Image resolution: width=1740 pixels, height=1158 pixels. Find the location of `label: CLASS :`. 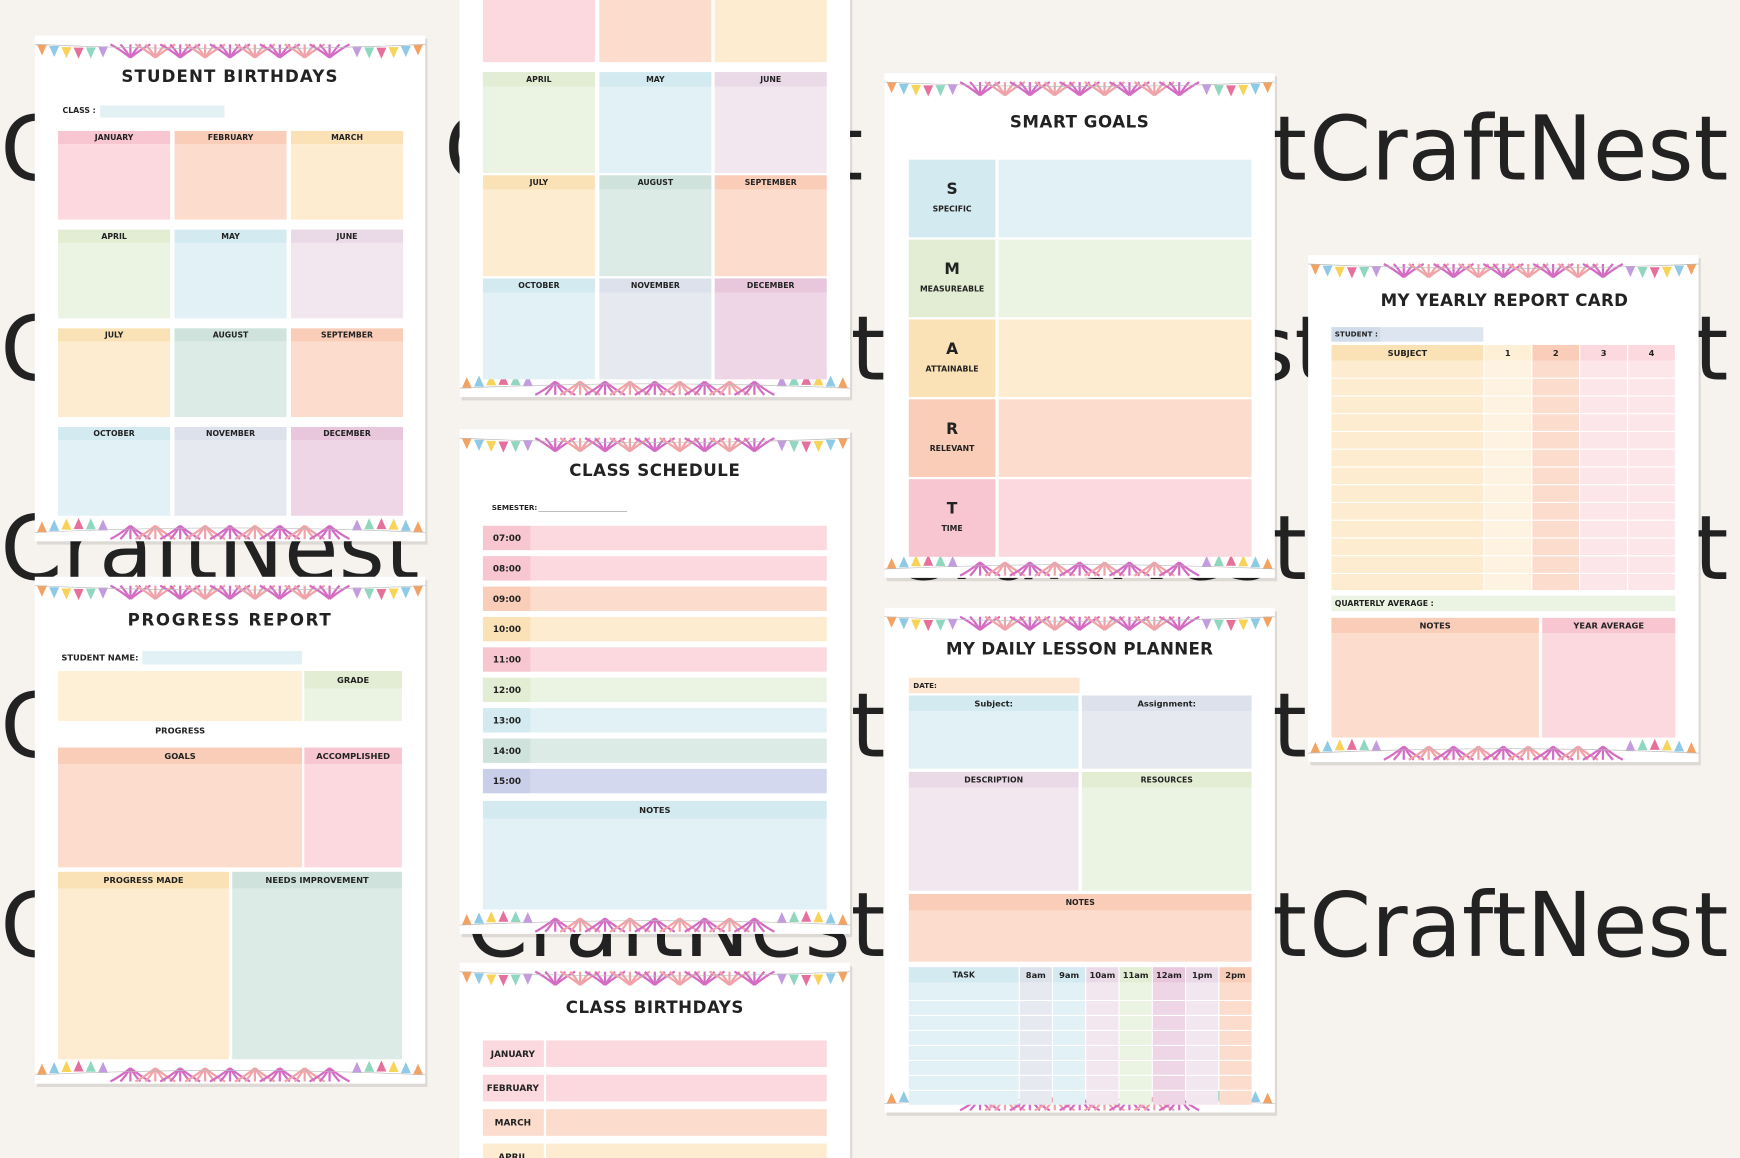

label: CLASS : is located at coordinates (79, 110).